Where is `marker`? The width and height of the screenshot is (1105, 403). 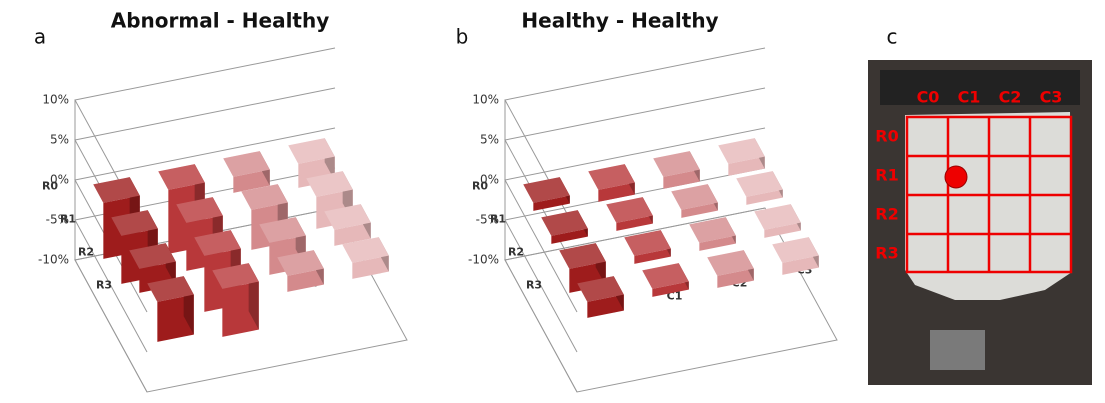 marker is located at coordinates (956, 177).